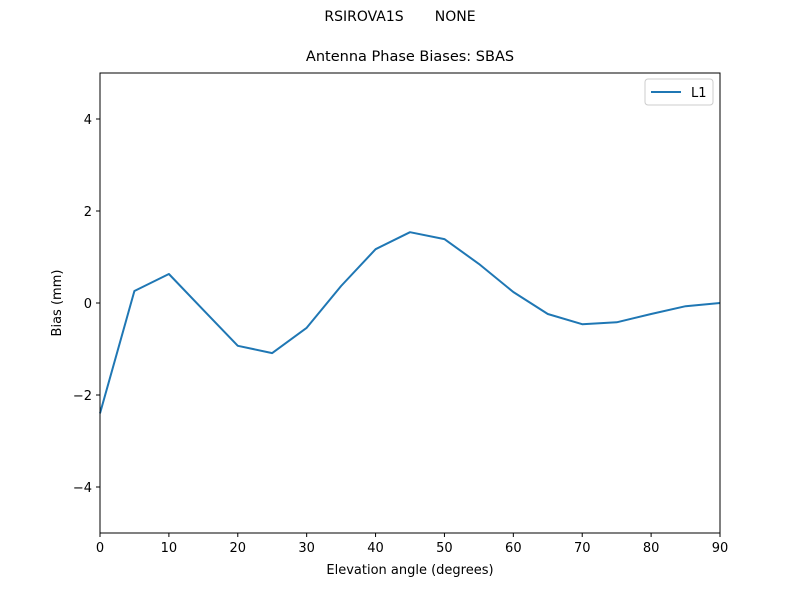  I want to click on x-tick-label: 70, so click(582, 548).